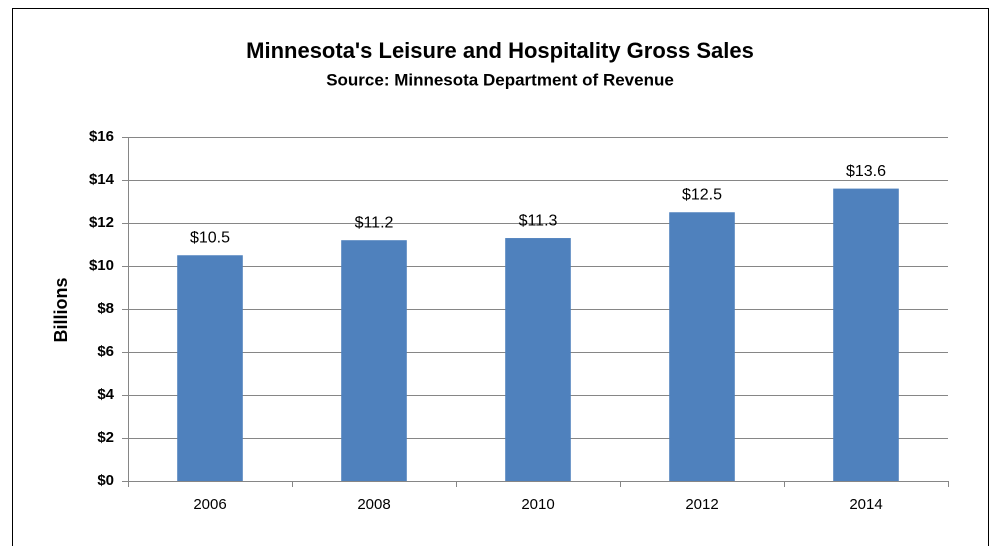 Image resolution: width=1000 pixels, height=546 pixels. Describe the element at coordinates (105, 351) in the screenshot. I see `y-tick-label: $6` at that location.